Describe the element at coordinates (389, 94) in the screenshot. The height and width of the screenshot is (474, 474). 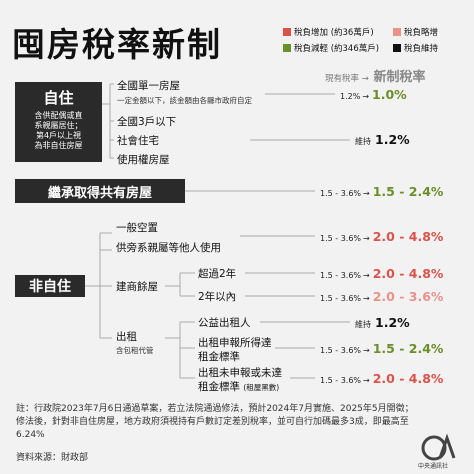
I see `new-rate: 1.0%` at that location.